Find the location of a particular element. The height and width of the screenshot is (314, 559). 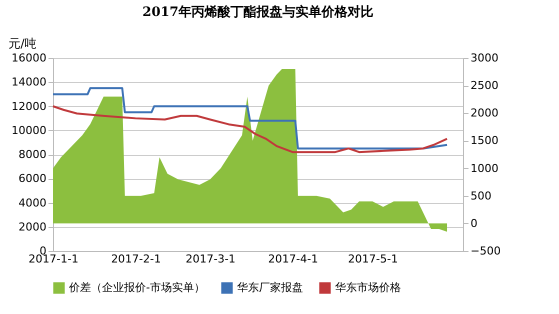

y-tick-label: 12000 is located at coordinates (29, 106).